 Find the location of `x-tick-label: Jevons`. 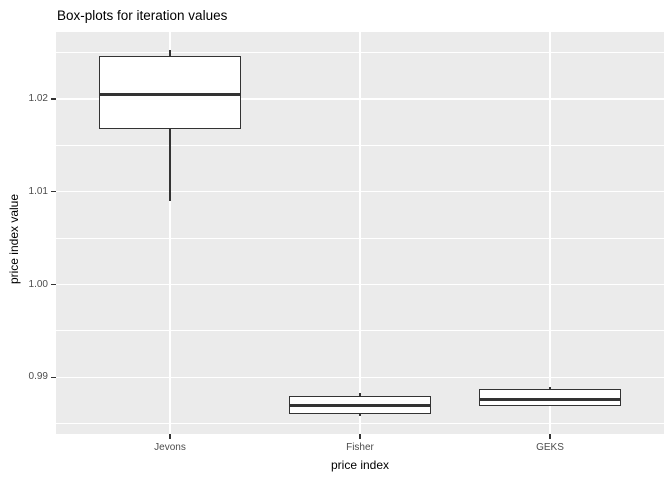

x-tick-label: Jevons is located at coordinates (170, 447).